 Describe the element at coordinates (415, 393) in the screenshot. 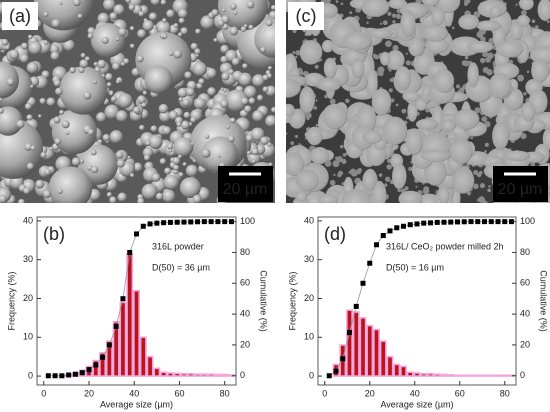

I see `x-tick-label: 40` at that location.